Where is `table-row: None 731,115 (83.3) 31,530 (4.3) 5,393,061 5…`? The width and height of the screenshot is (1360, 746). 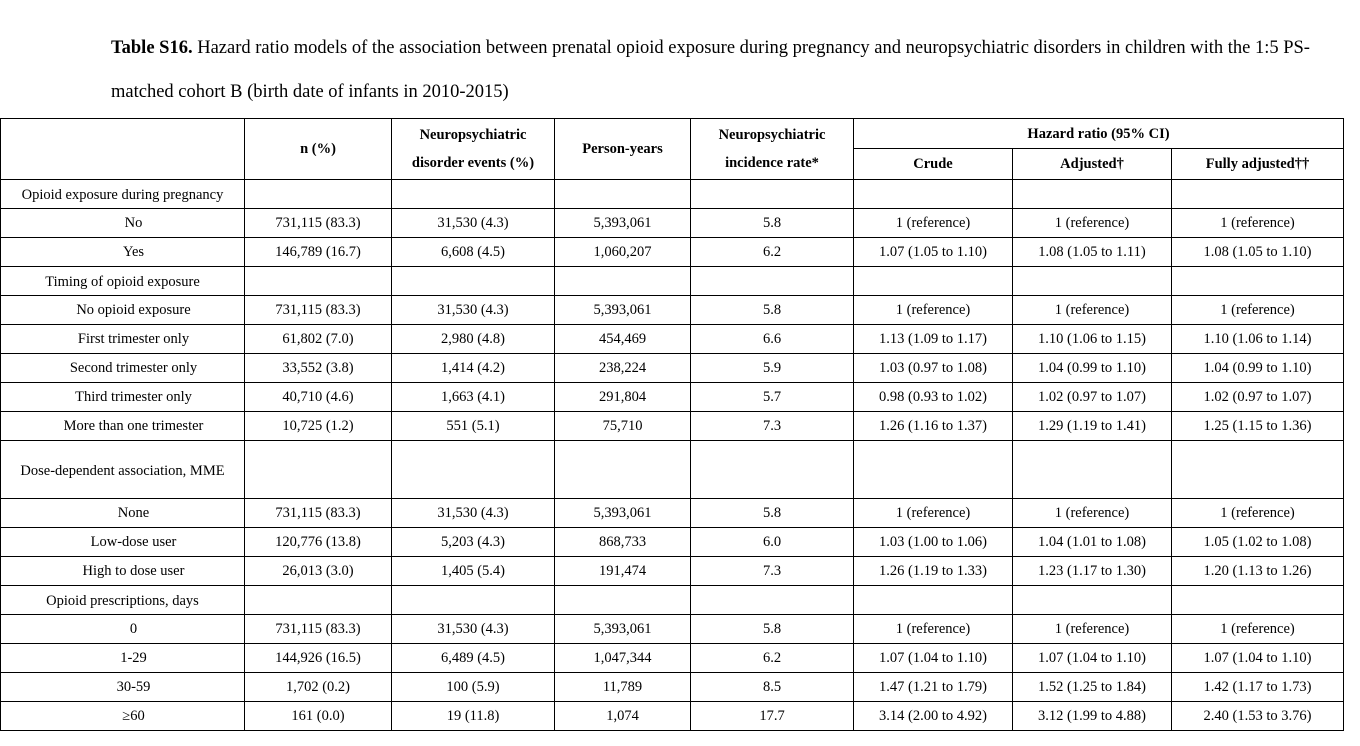
table-row: None 731,115 (83.3) 31,530 (4.3) 5,393,061 5… is located at coordinates (672, 513).